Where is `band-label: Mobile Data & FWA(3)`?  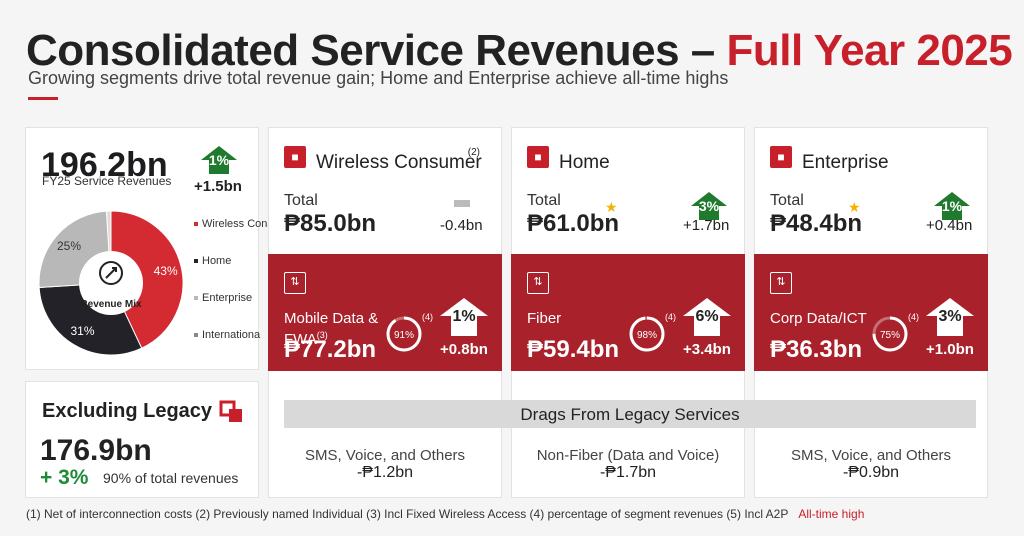 band-label: Mobile Data & FWA(3) is located at coordinates (331, 329).